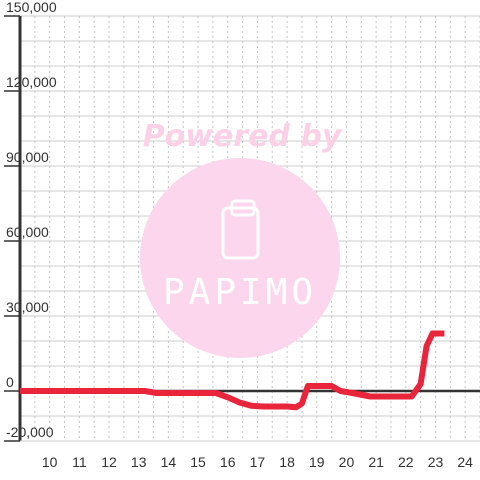  Describe the element at coordinates (406, 462) in the screenshot. I see `x-tick-label: 22` at that location.